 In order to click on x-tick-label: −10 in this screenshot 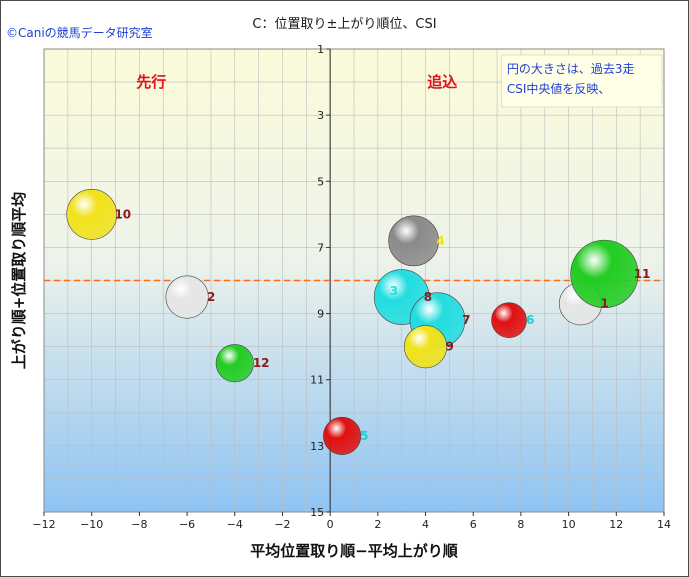, I will do `click(91, 524)`.